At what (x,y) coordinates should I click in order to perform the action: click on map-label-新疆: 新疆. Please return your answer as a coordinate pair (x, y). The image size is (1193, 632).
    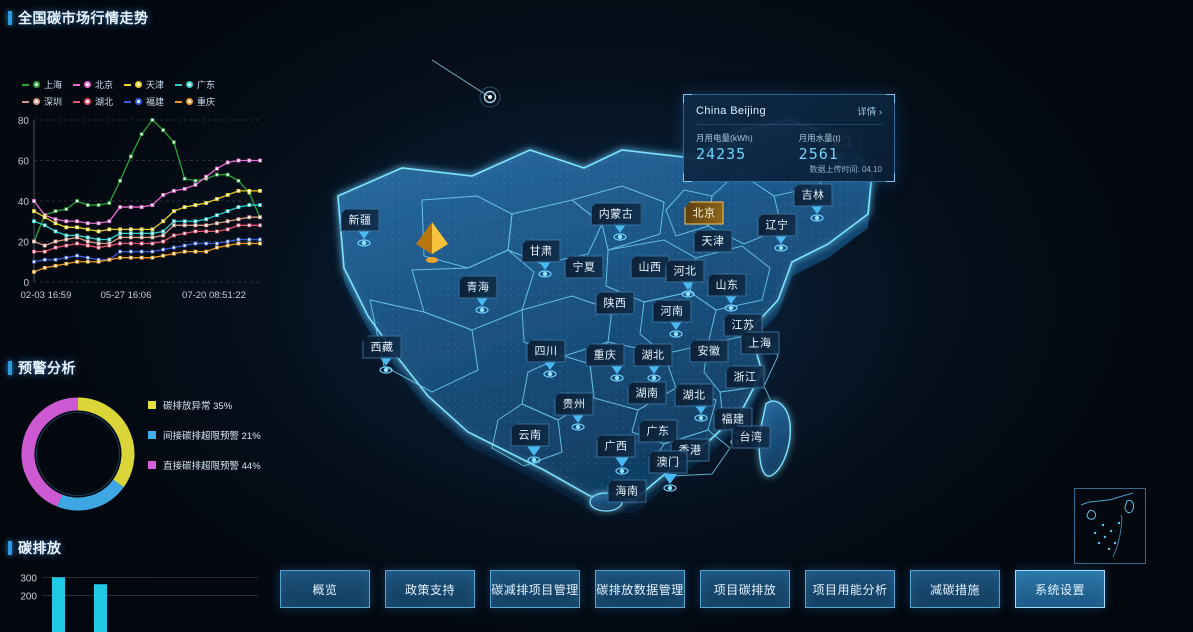
    Looking at the image, I should click on (360, 220).